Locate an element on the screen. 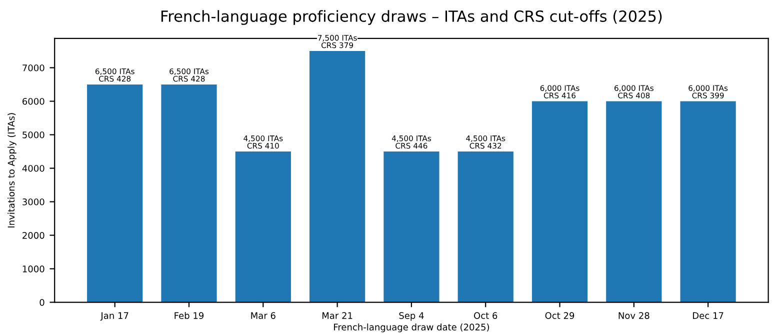 The height and width of the screenshot is (334, 780). x-tick-label: Oct 29 is located at coordinates (559, 315).